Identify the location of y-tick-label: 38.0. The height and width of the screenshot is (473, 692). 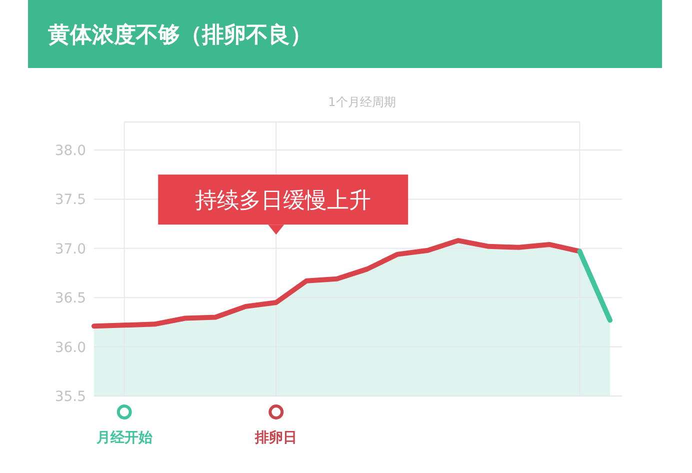
(70, 151).